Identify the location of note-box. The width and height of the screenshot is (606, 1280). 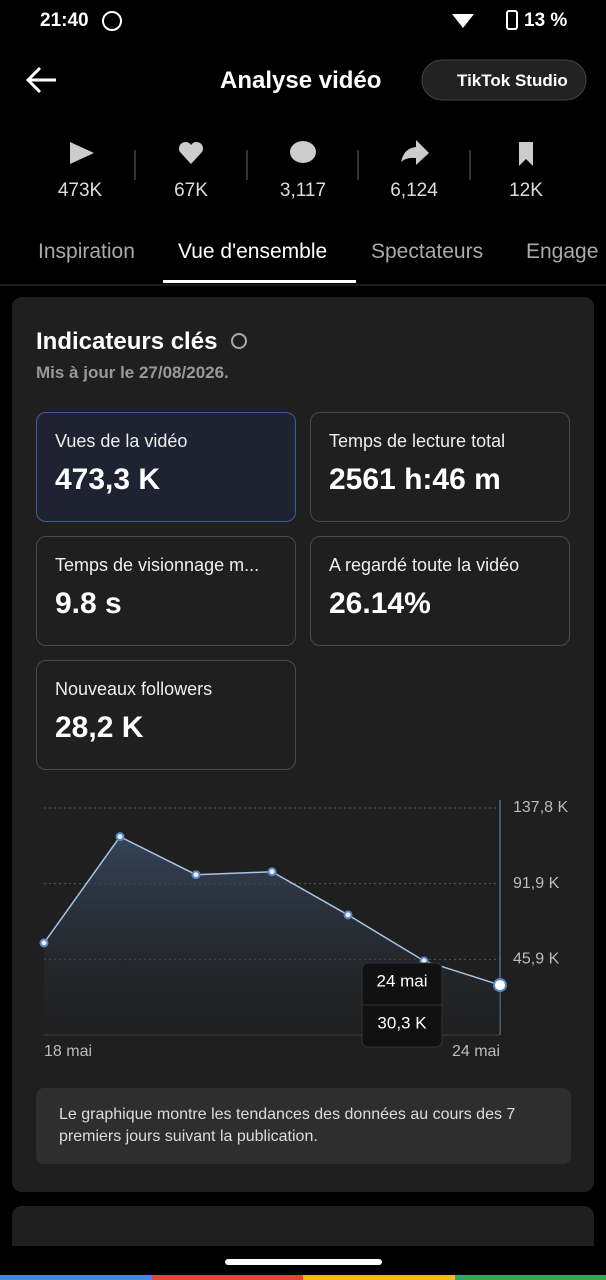
(303, 1126).